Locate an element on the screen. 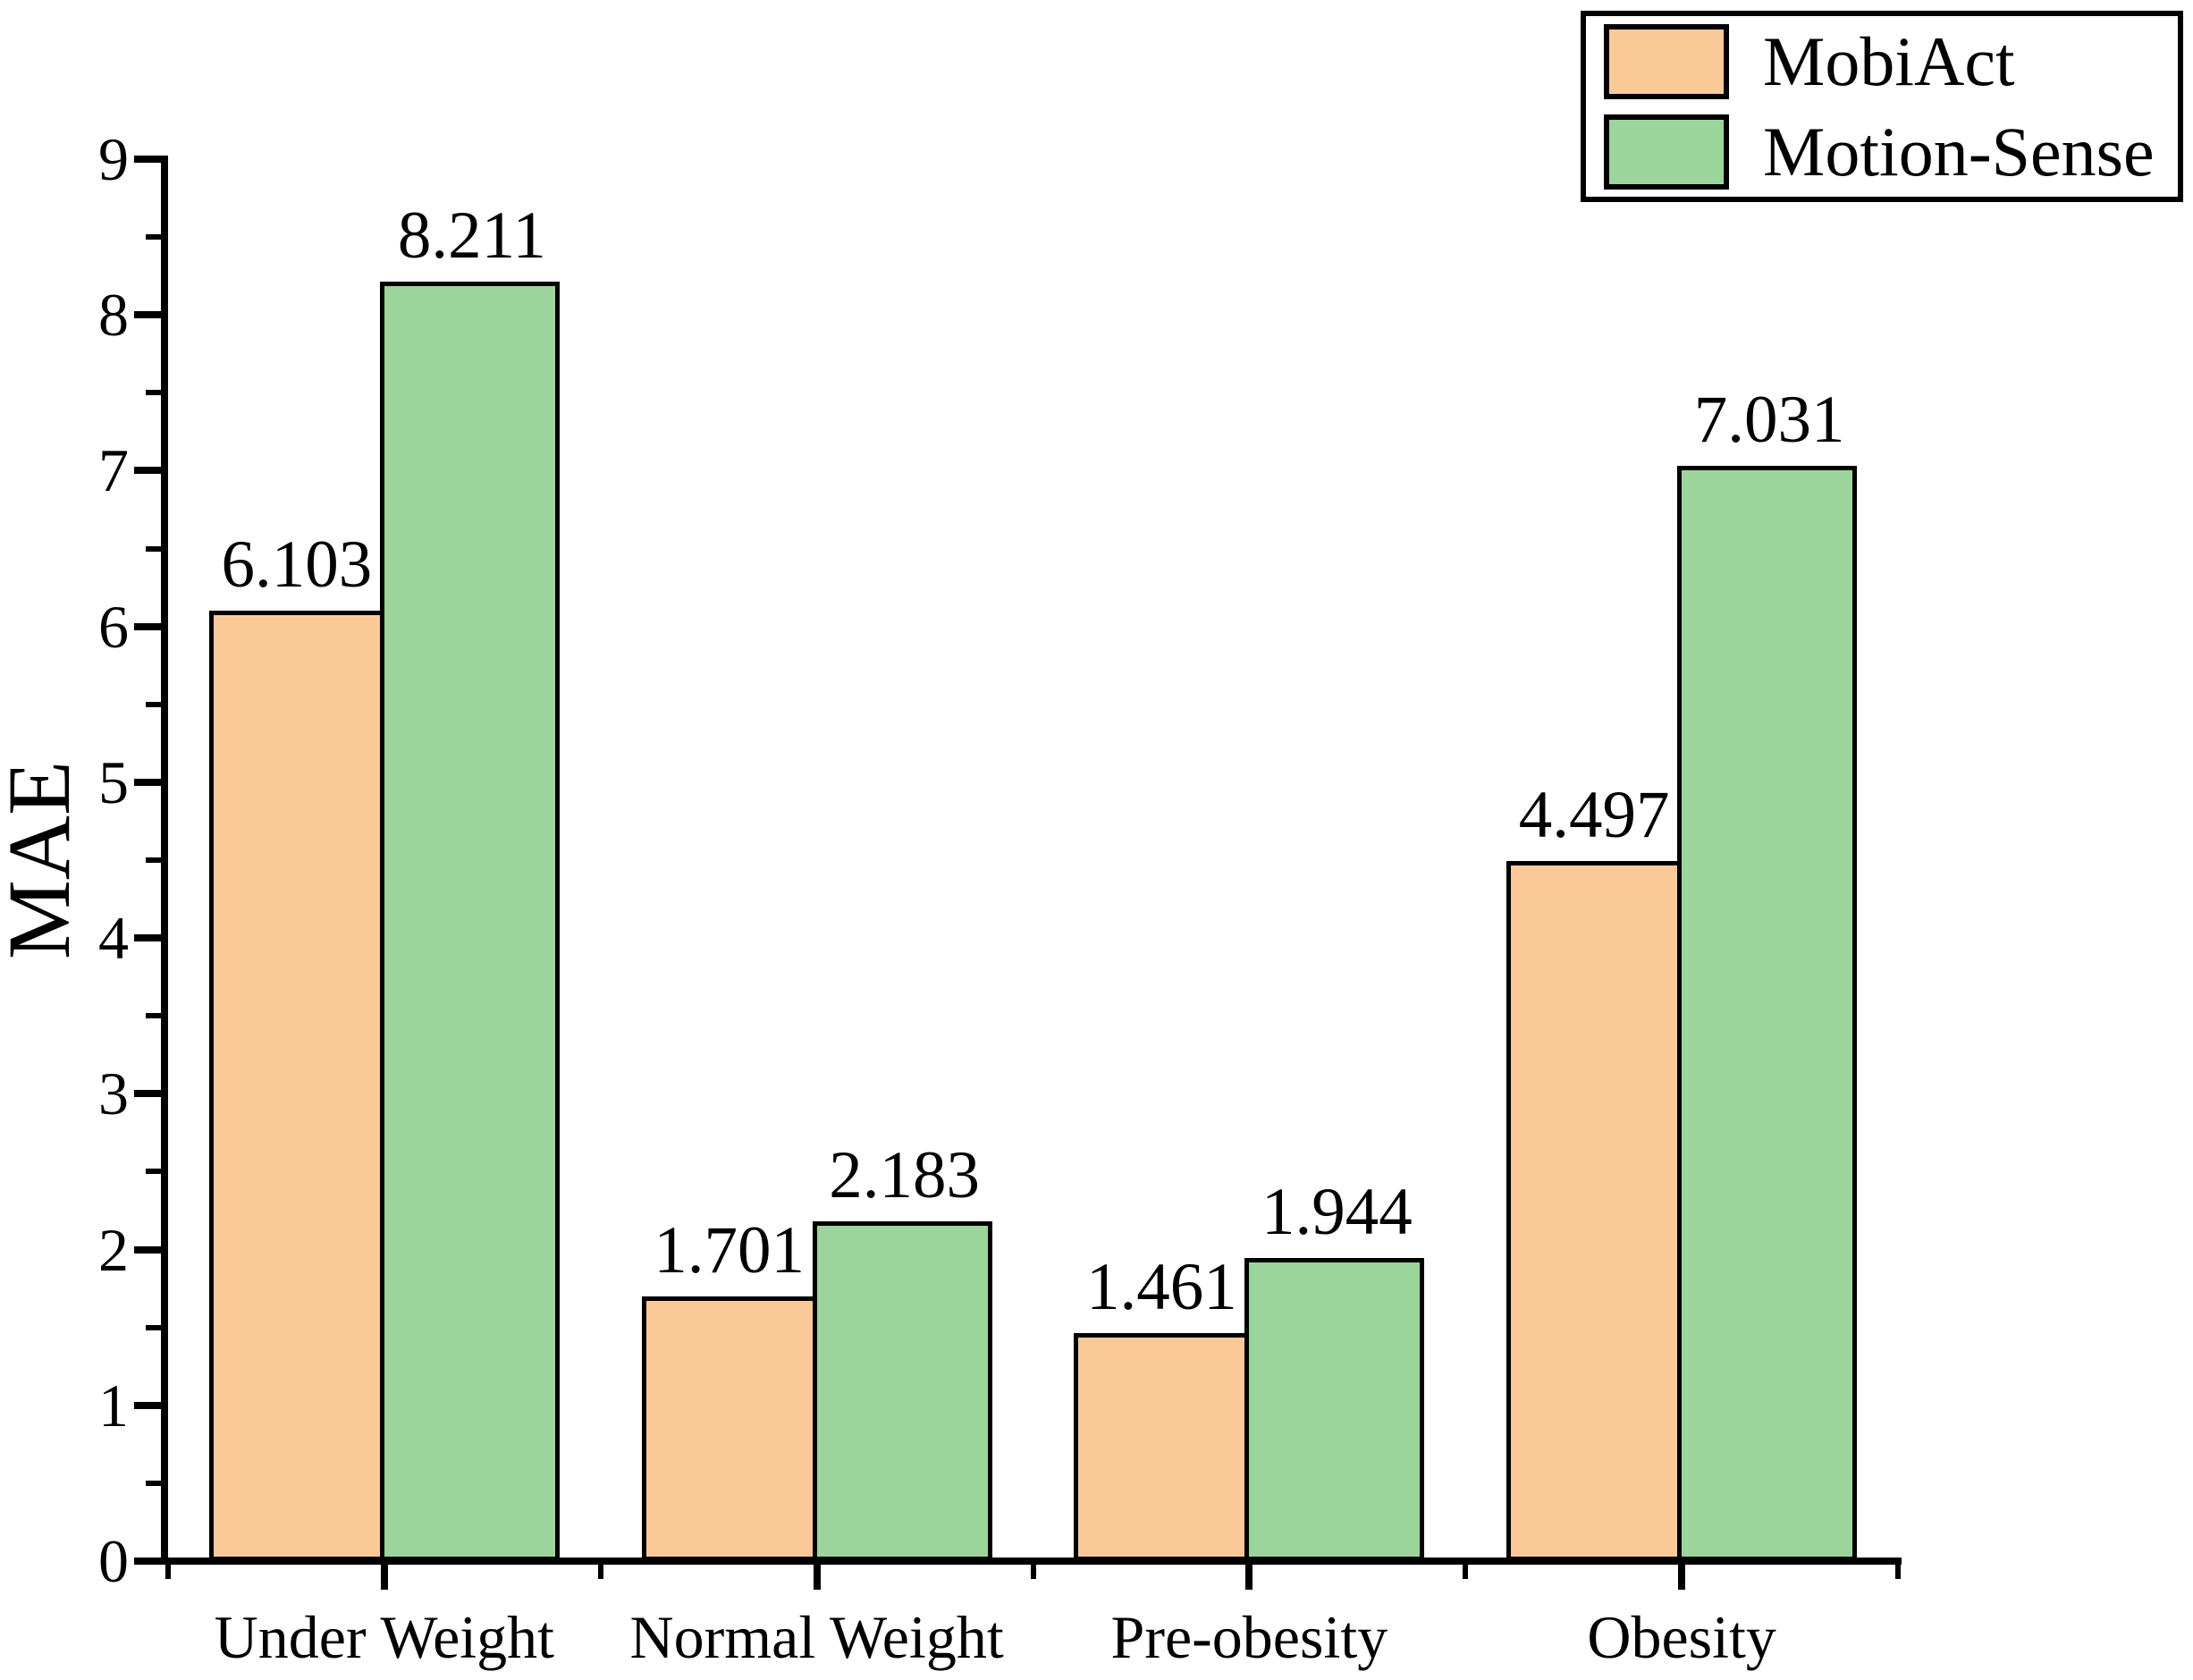 The height and width of the screenshot is (1680, 2193). y-tick-label-4: 4 is located at coordinates (113, 939).